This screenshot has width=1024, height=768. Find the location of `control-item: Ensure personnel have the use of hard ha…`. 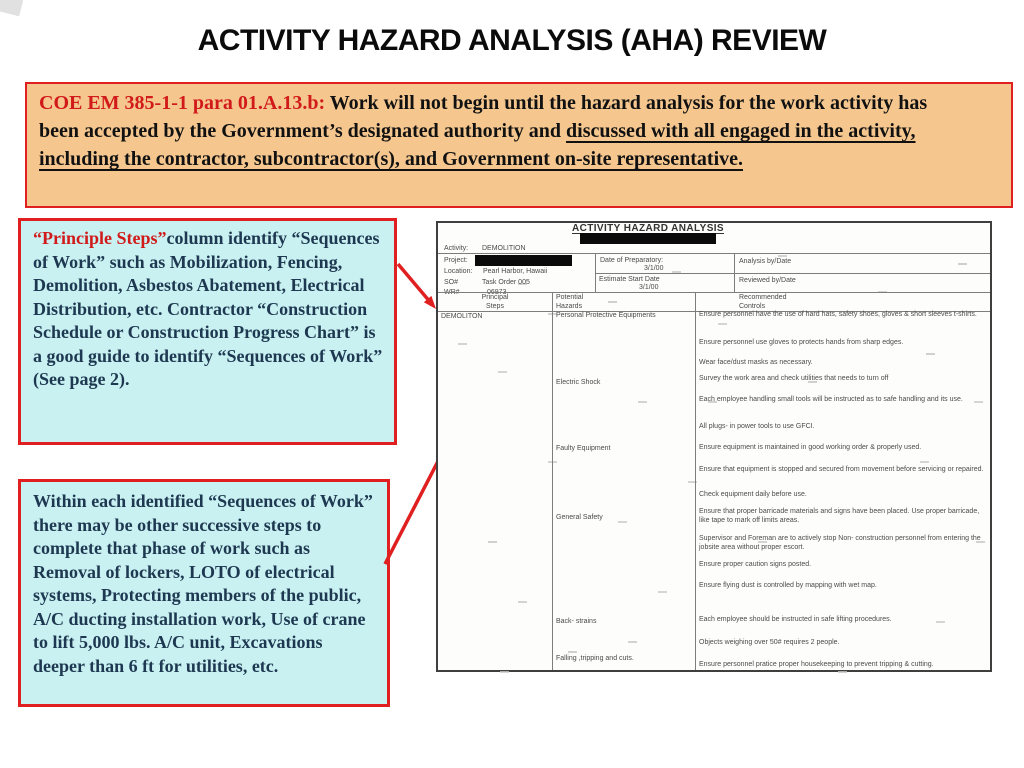

control-item: Ensure personnel have the use of hard ha… is located at coordinates (838, 314).